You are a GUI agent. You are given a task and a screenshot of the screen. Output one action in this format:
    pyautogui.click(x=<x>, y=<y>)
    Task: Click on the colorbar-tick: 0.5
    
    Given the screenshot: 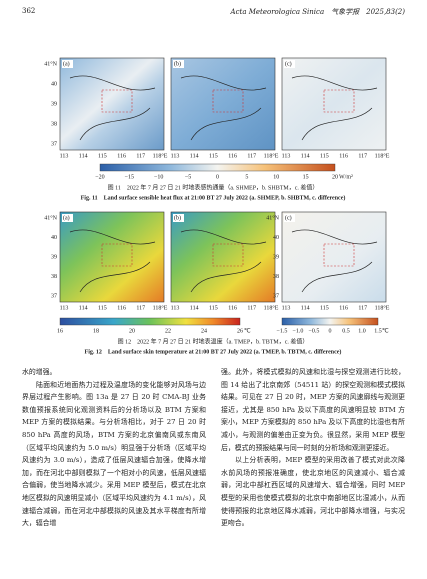 What is the action you would take?
    pyautogui.click(x=346, y=331)
    